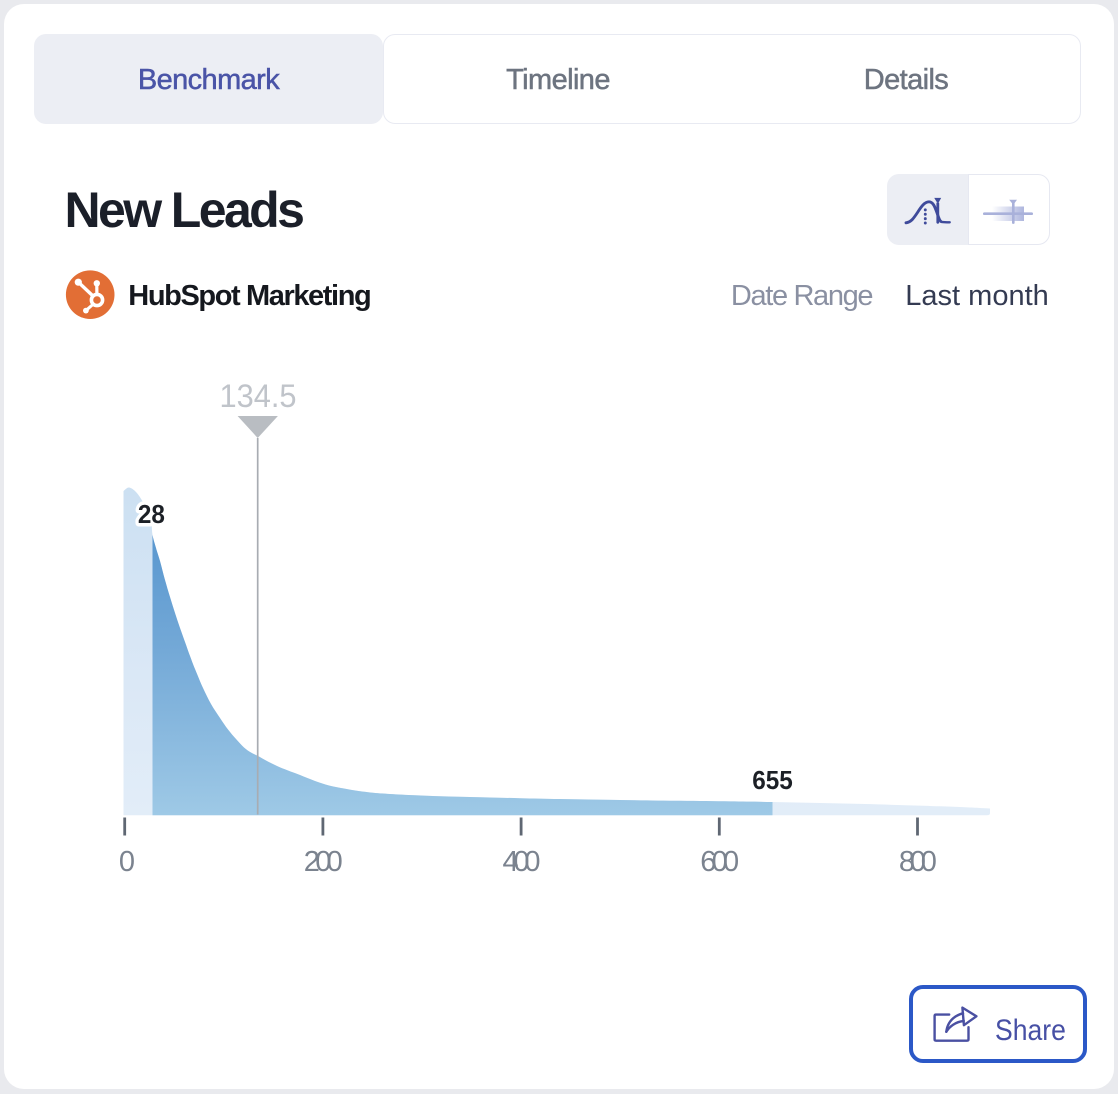 This screenshot has height=1094, width=1118. I want to click on svg-text: 0, so click(127, 862).